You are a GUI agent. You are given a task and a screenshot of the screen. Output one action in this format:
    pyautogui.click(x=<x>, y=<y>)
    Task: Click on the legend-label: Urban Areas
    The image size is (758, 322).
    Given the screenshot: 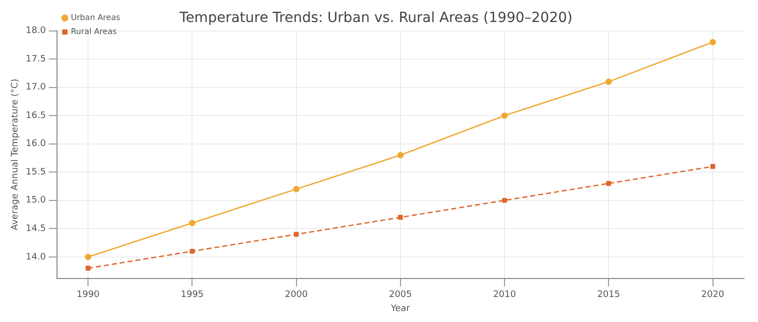 What is the action you would take?
    pyautogui.click(x=95, y=17)
    